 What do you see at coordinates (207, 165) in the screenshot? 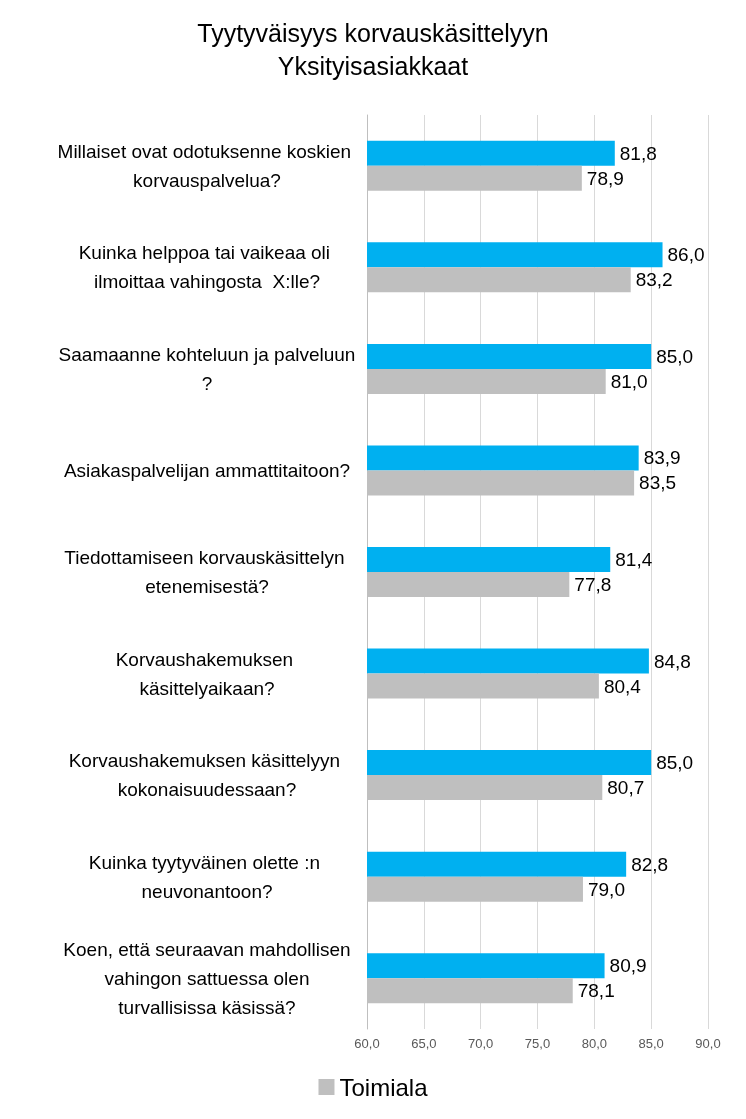
I see `y-tick-label: Millaiset ovat odotuksenne koskien korvauspalvelua?` at bounding box center [207, 165].